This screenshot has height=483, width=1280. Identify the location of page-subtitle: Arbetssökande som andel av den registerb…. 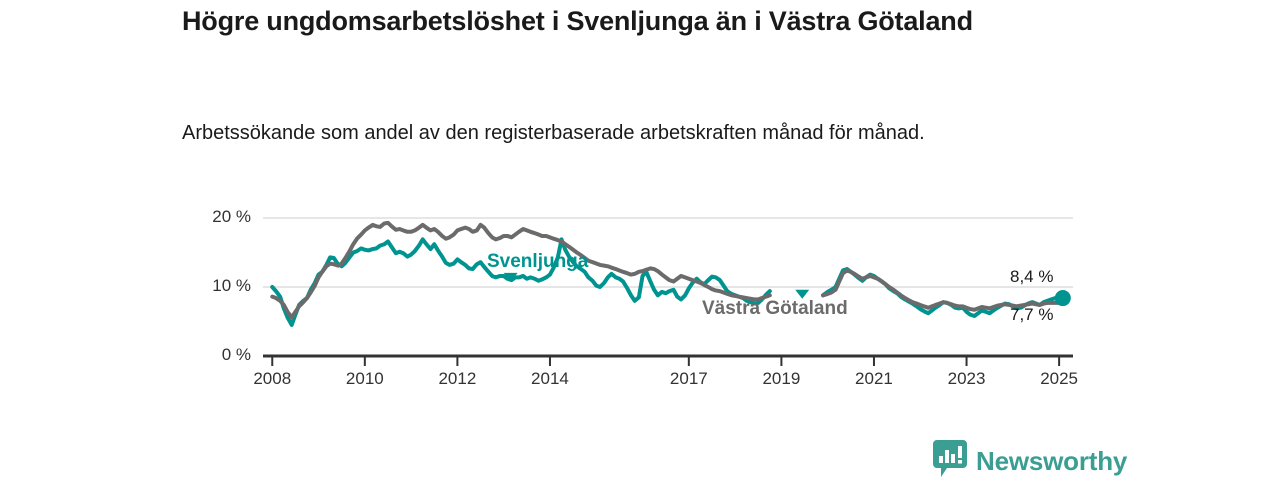
(553, 133).